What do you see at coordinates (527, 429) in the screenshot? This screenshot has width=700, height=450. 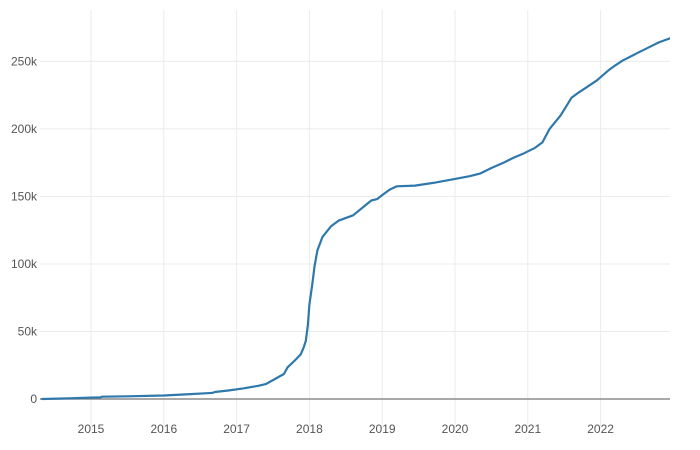 I see `x-tick-label: 2021` at bounding box center [527, 429].